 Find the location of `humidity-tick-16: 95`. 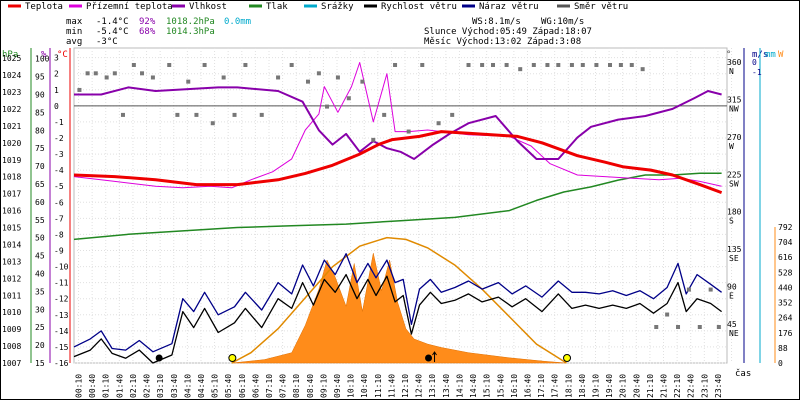

humidity-tick-16: 95 is located at coordinates (40, 77).